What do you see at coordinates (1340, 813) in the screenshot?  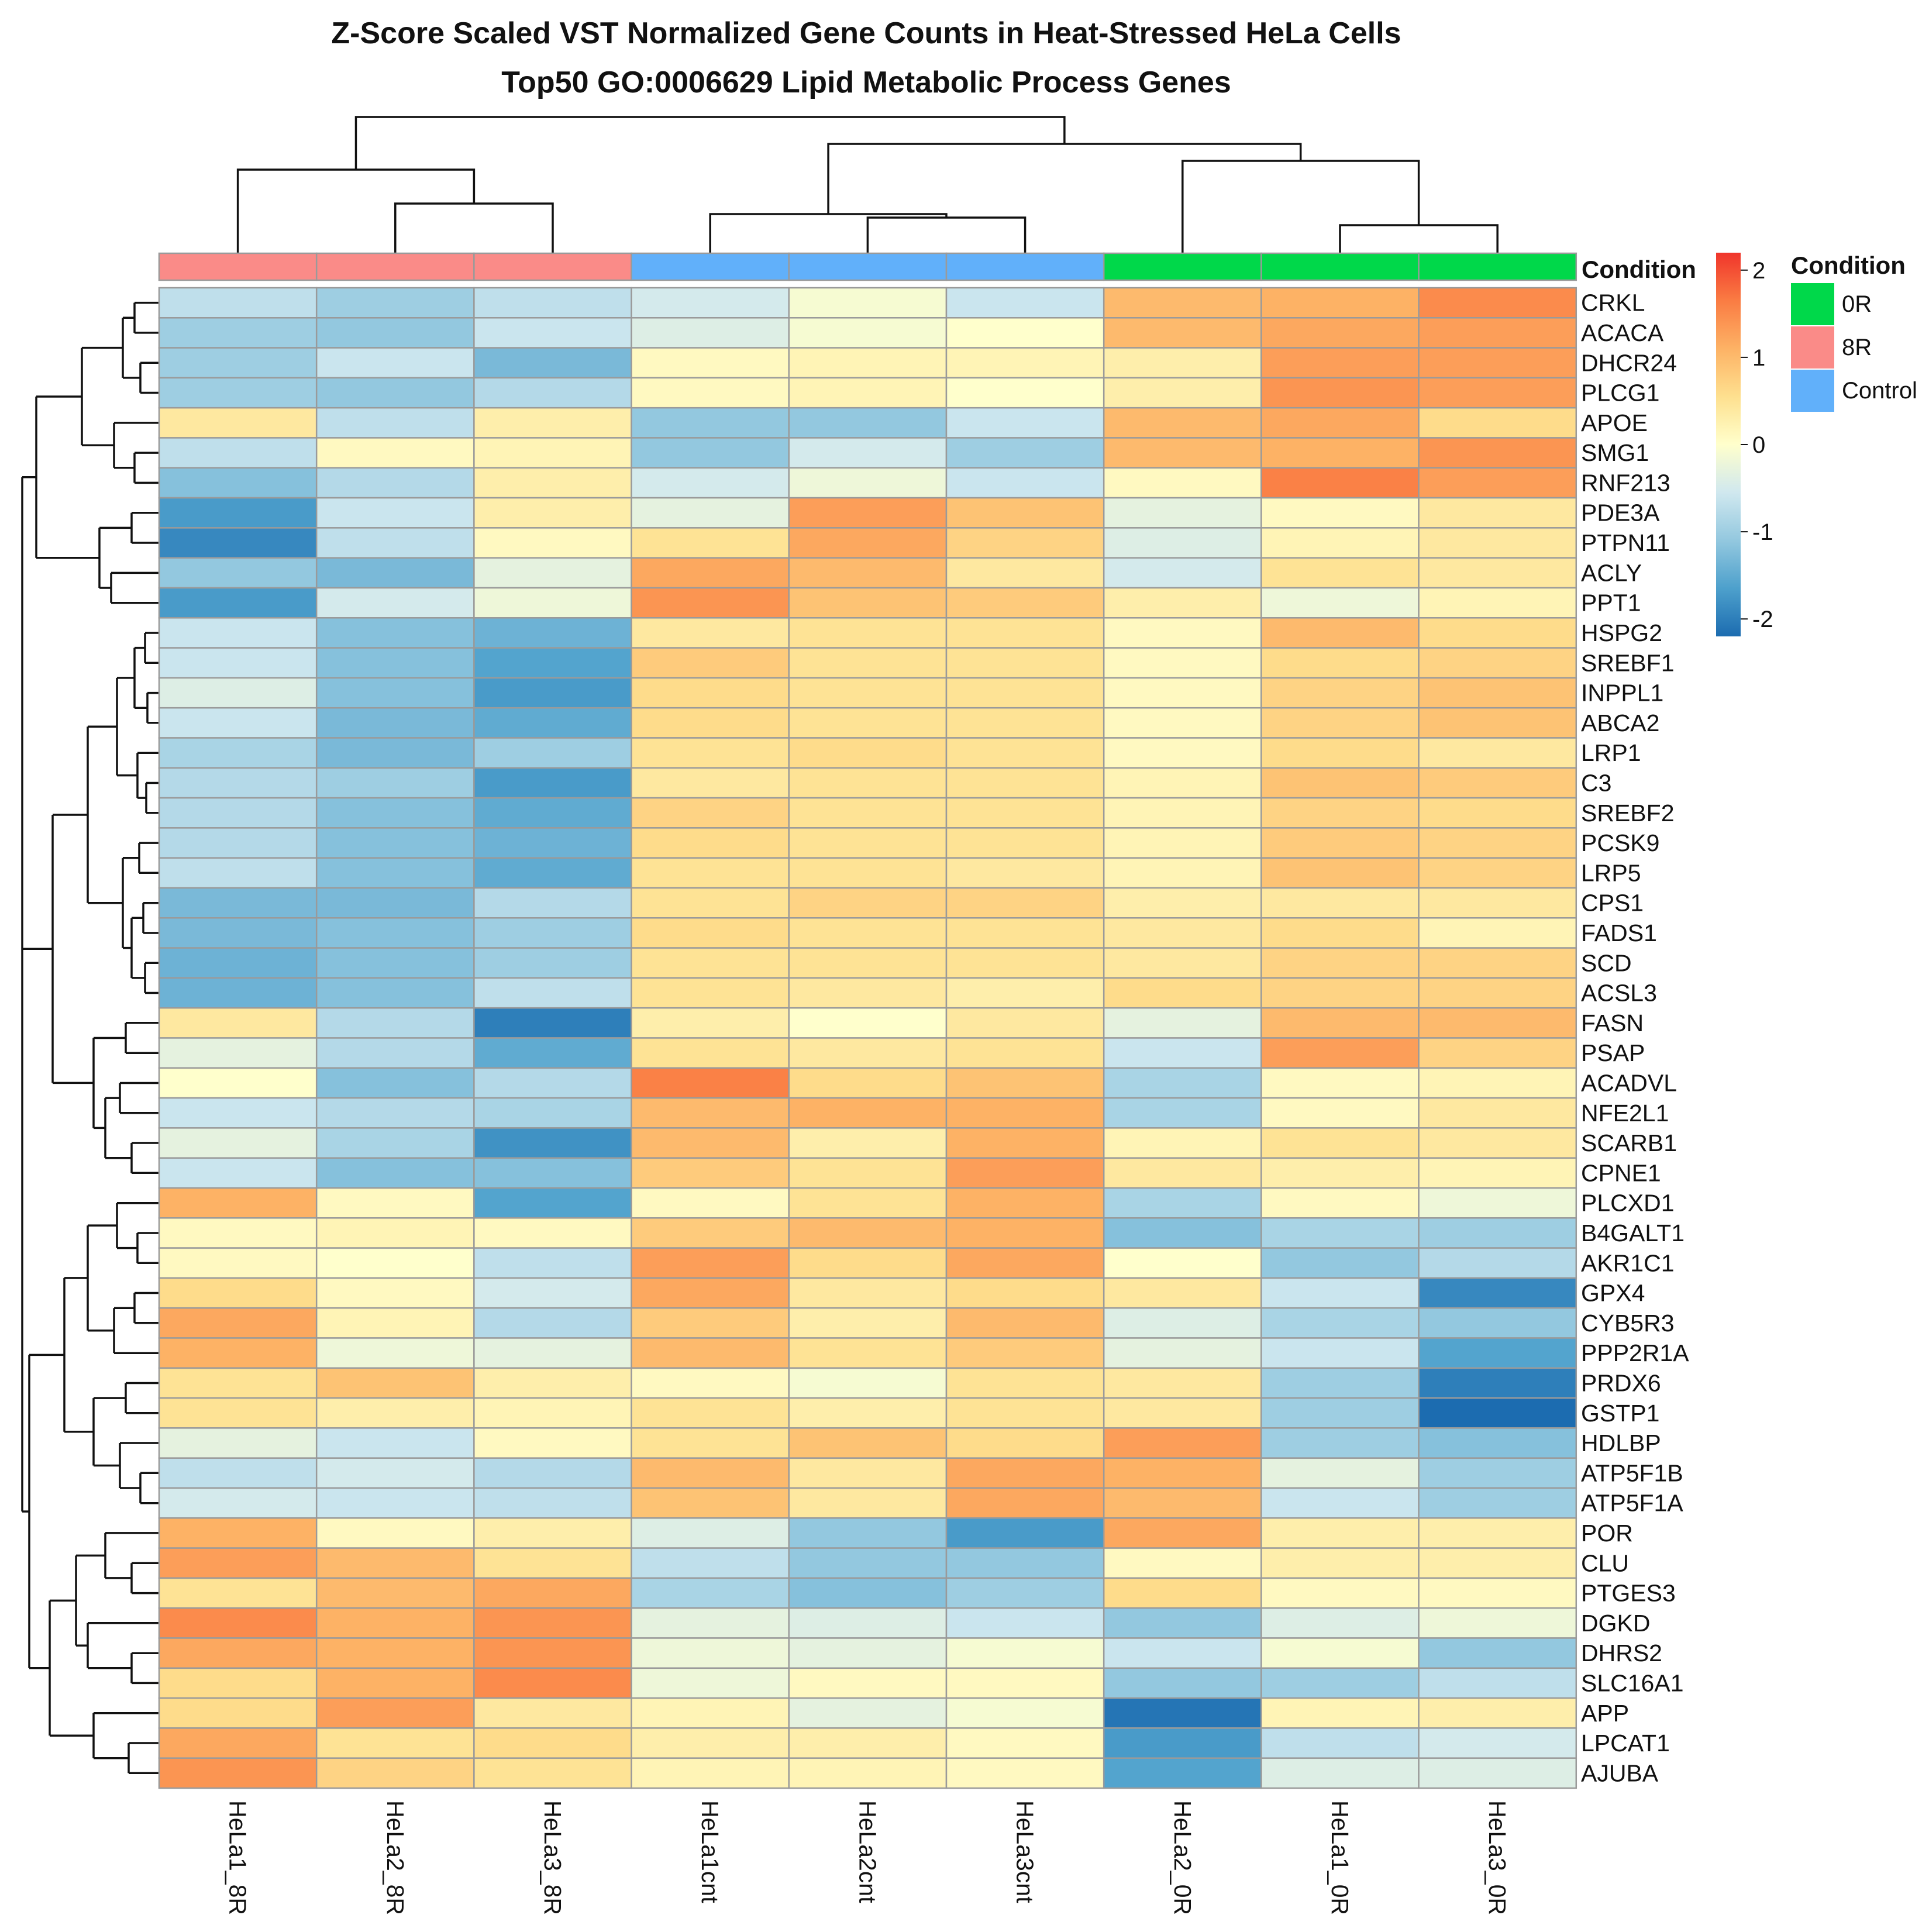 I see `heatmap-cell-srebf2-hela1_0r` at bounding box center [1340, 813].